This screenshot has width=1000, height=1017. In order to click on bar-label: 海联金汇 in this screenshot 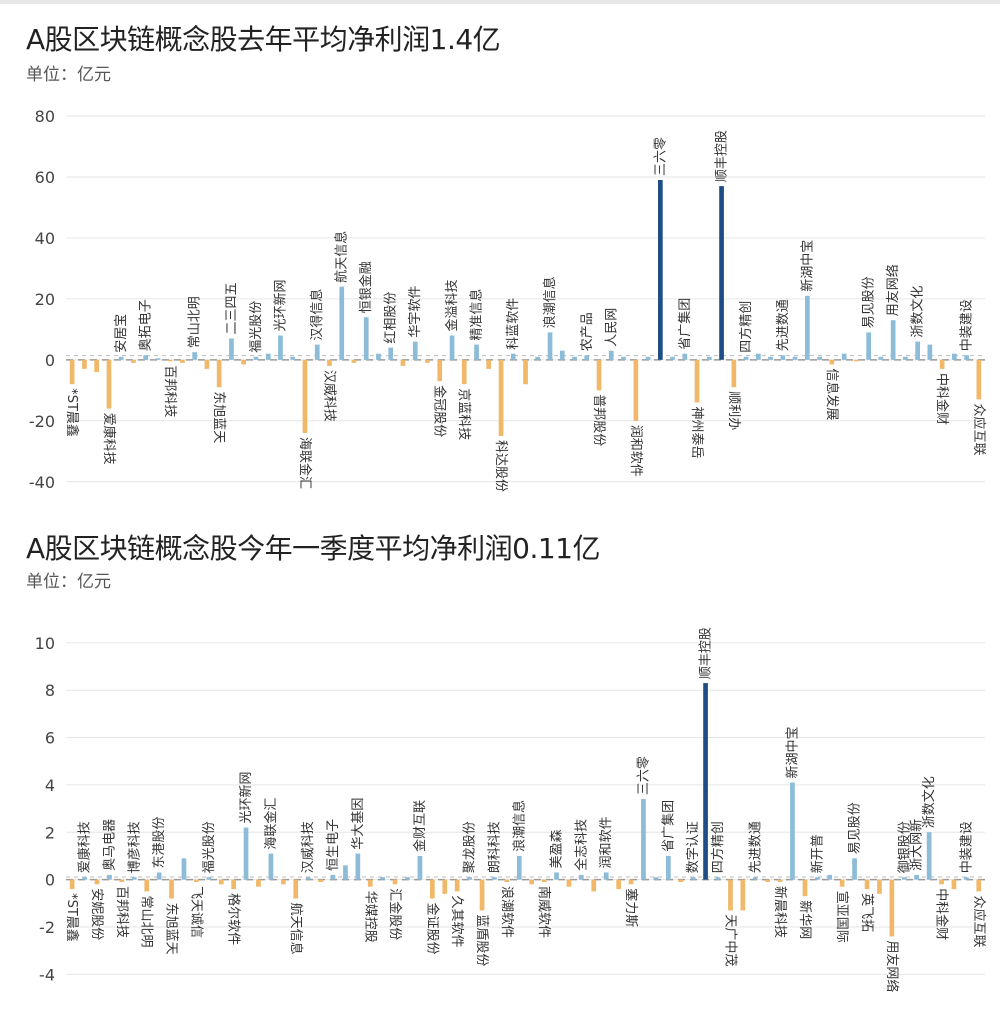, I will do `click(271, 824)`.